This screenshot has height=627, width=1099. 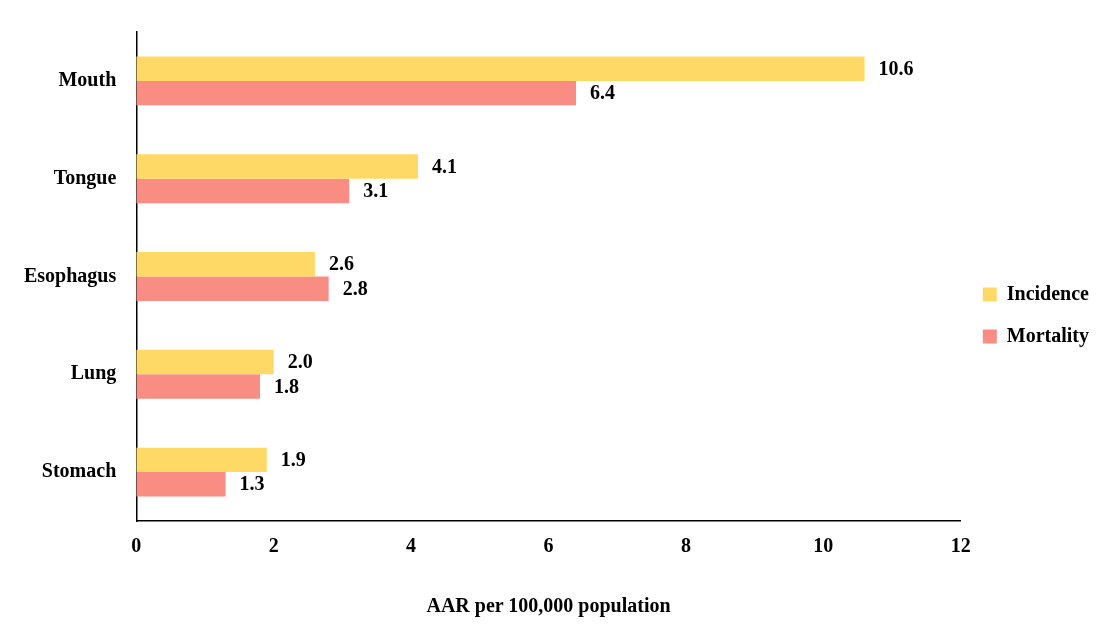 What do you see at coordinates (79, 470) in the screenshot?
I see `y-tick-label: Stomach` at bounding box center [79, 470].